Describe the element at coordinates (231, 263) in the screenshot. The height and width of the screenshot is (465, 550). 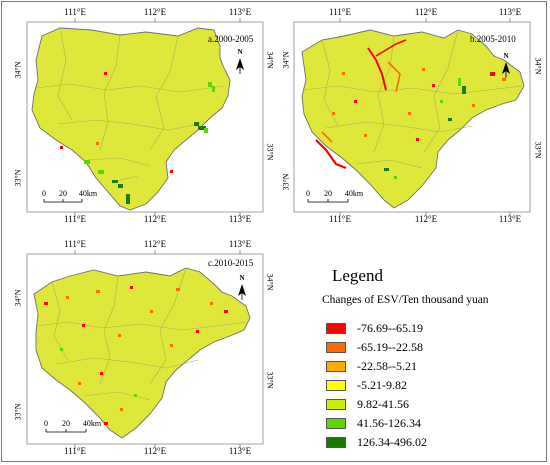
I see `panel-title-c: c.2010-2015` at that location.